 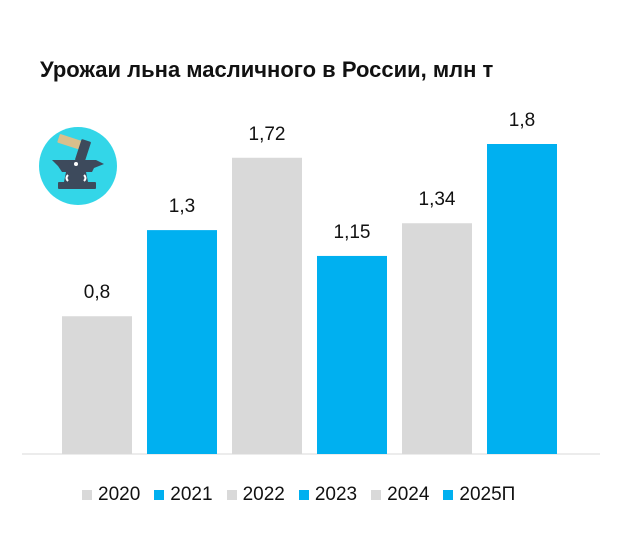 I want to click on bar-2020, so click(x=97, y=385).